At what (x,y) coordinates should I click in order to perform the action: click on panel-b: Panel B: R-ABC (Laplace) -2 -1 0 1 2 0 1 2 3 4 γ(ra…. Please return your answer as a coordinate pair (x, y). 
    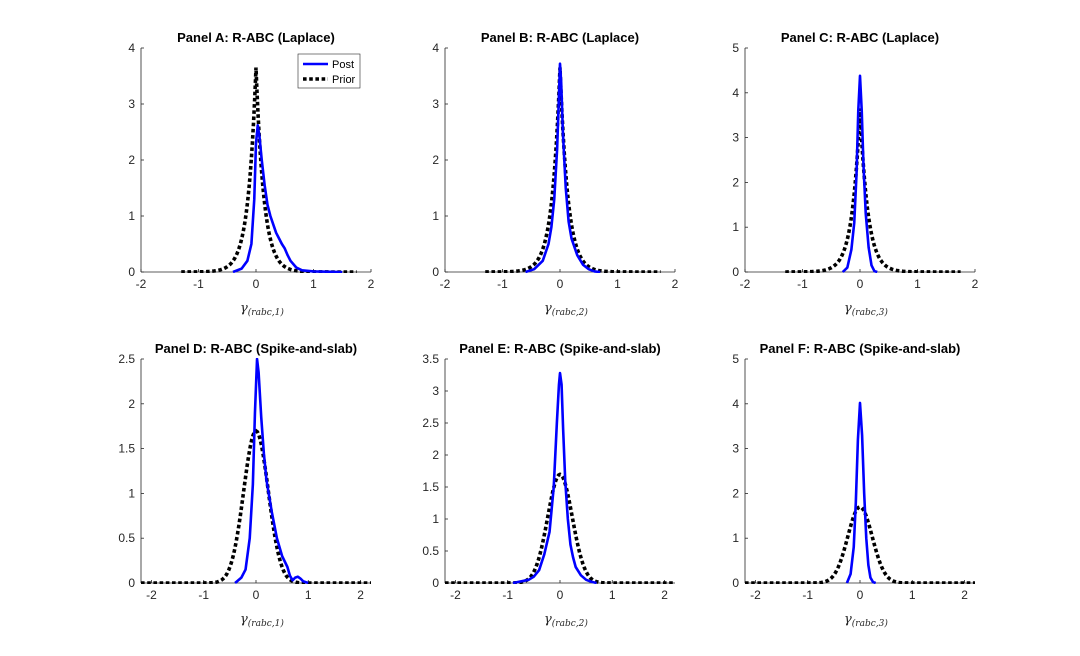
    Looking at the image, I should click on (555, 174).